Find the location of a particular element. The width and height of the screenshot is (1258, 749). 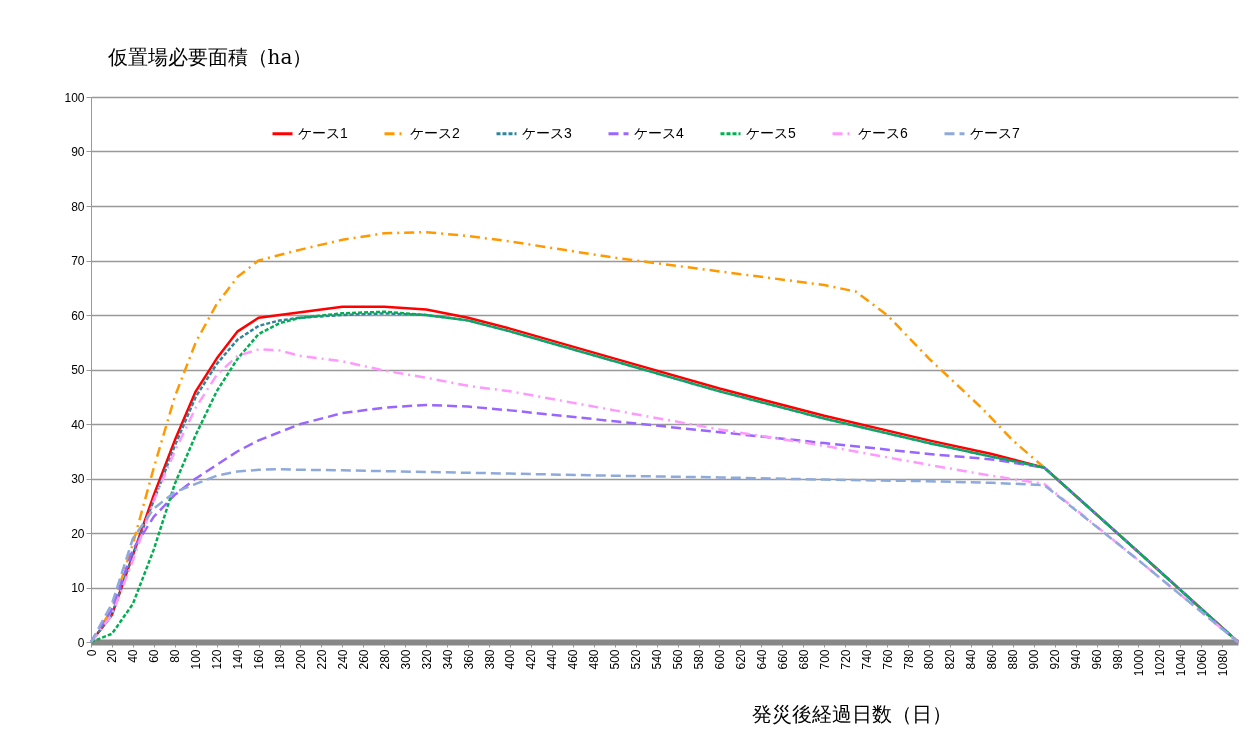

x-tick-label: 520 is located at coordinates (636, 659).